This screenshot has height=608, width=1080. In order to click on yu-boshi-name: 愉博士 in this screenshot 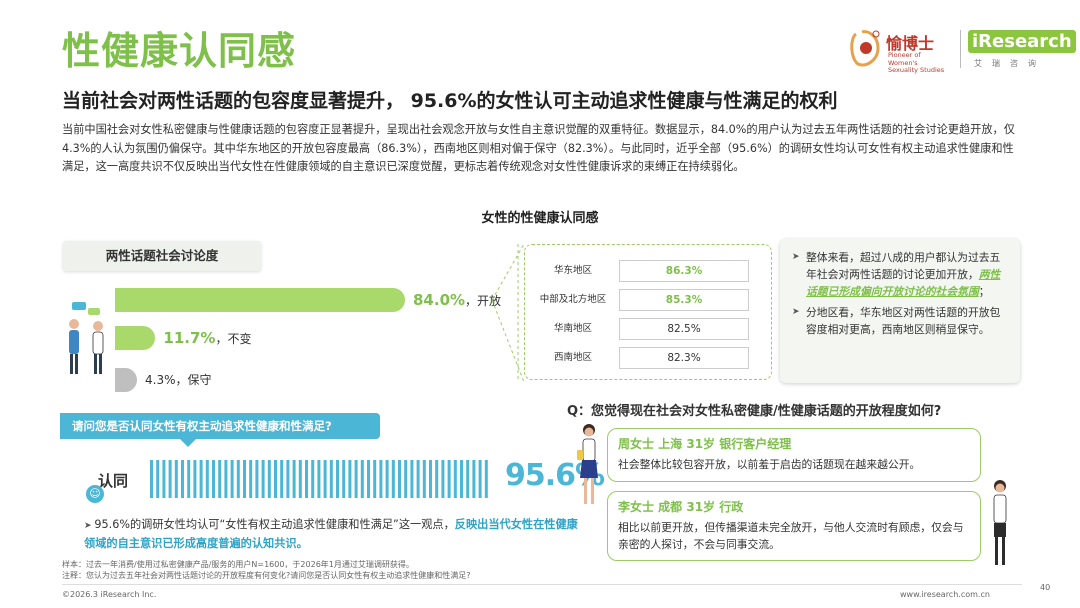, I will do `click(910, 43)`.